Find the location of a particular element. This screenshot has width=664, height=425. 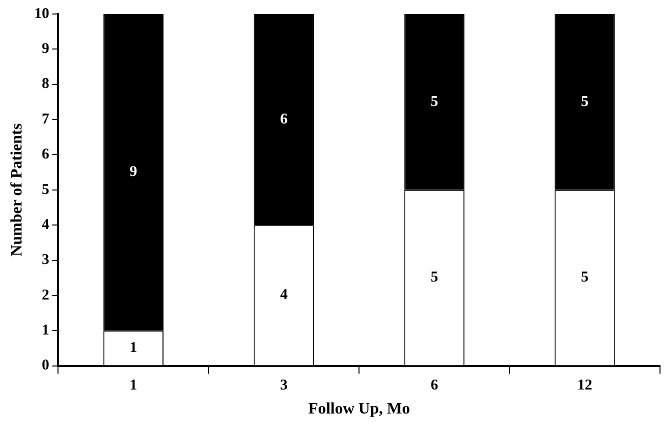

data-label: 6 is located at coordinates (284, 119).